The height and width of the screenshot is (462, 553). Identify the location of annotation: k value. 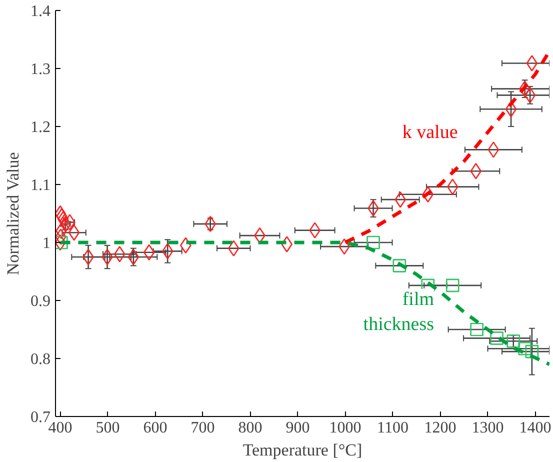
(430, 132).